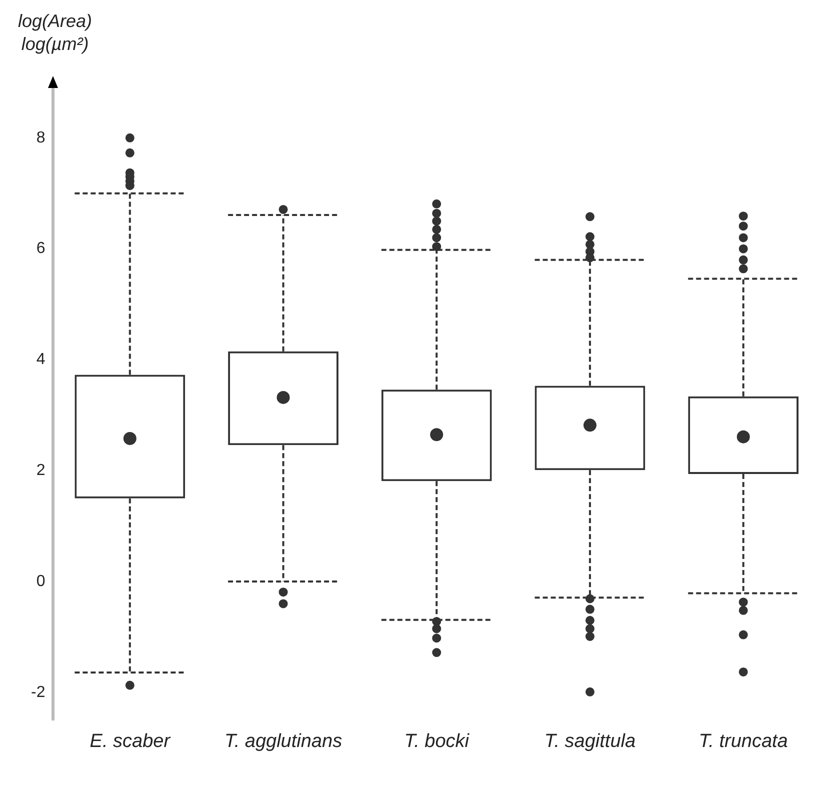  What do you see at coordinates (130, 741) in the screenshot?
I see `x-tick-label: E. scaber` at bounding box center [130, 741].